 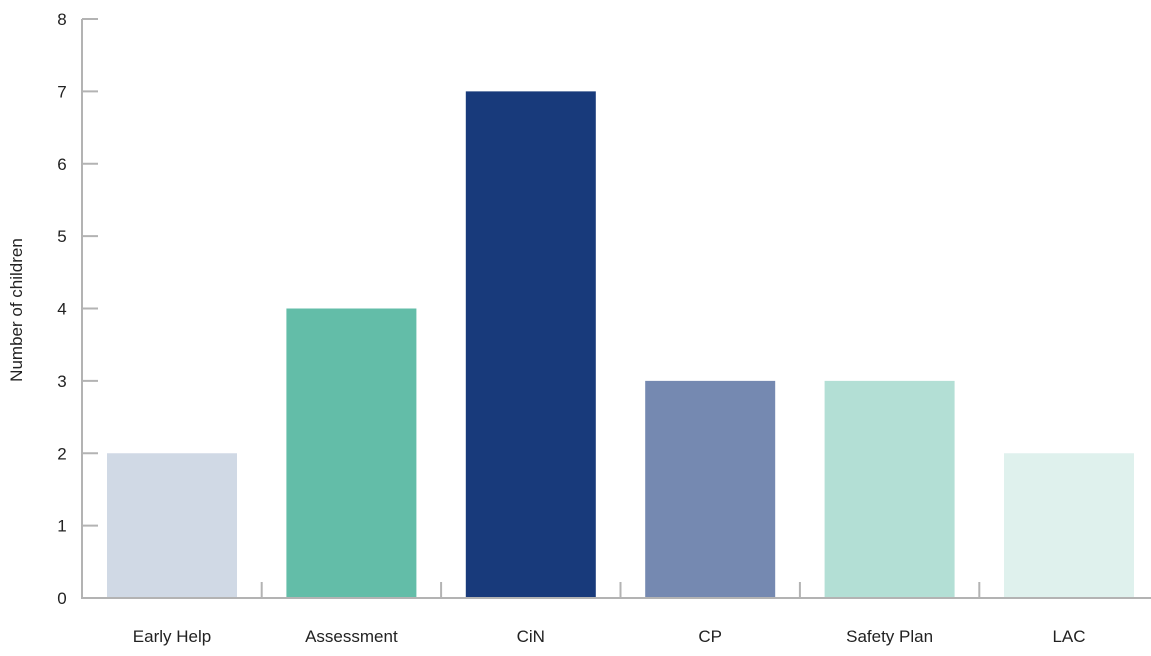 What do you see at coordinates (61, 309) in the screenshot?
I see `y-tick-label: 4` at bounding box center [61, 309].